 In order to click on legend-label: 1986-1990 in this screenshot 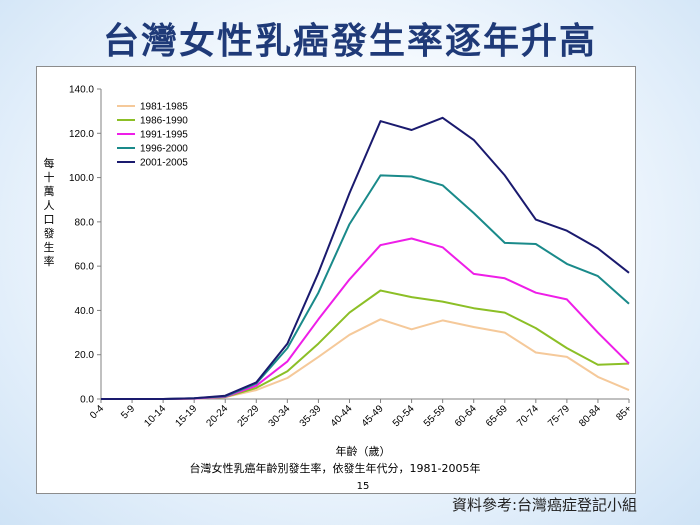, I will do `click(164, 121)`.